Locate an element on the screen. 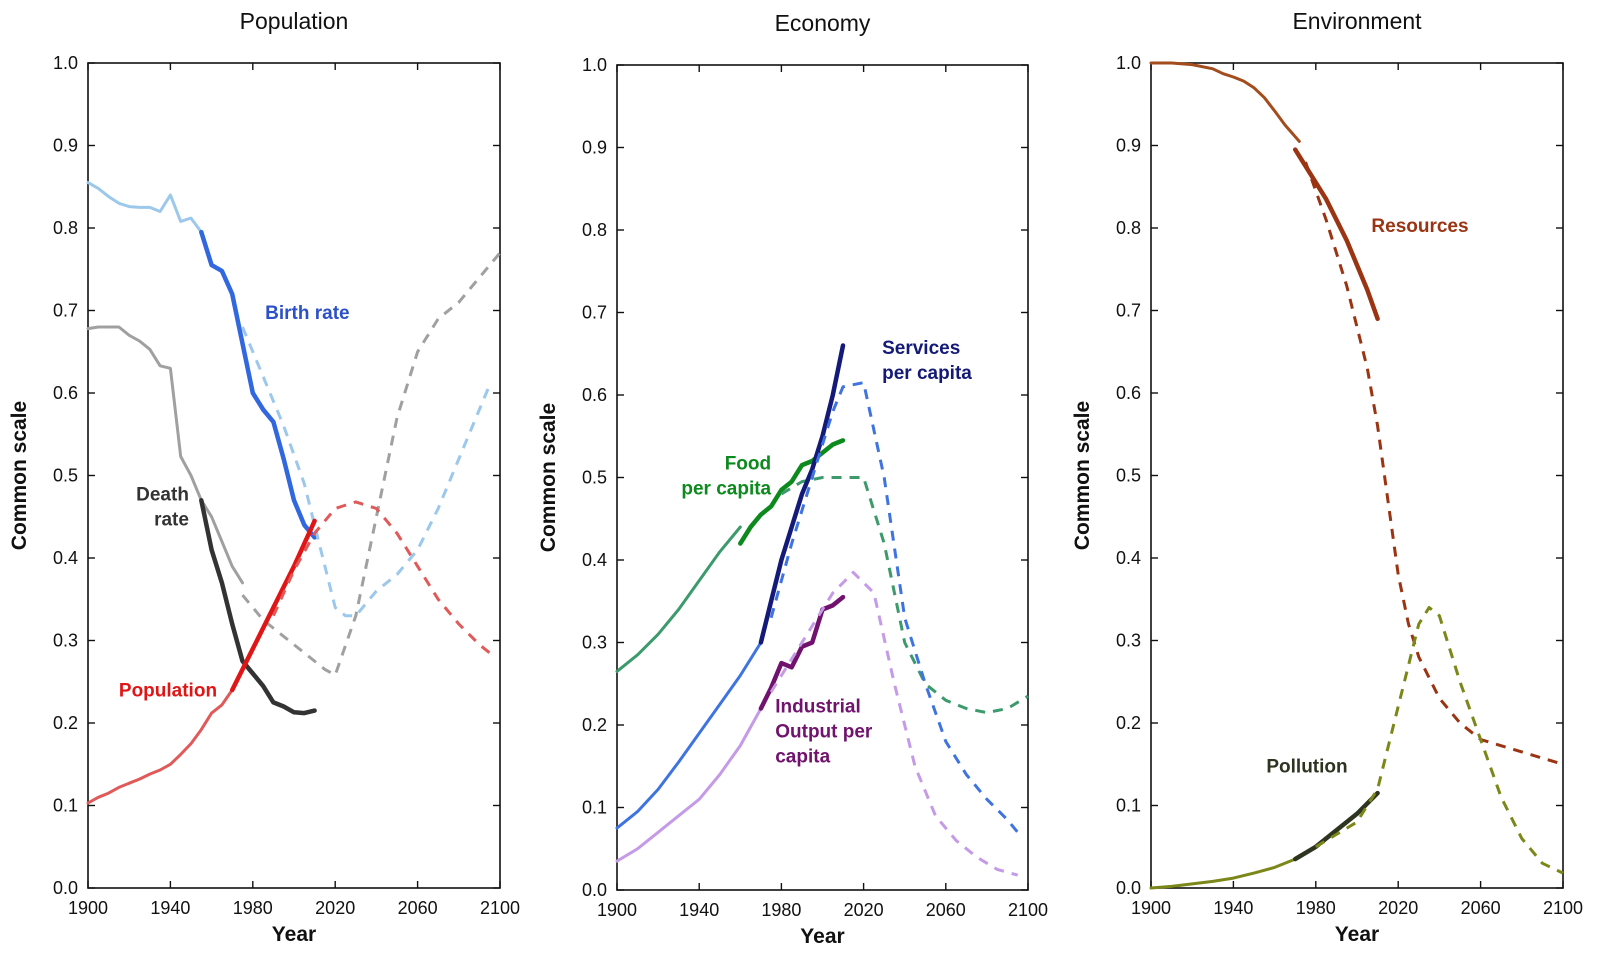 The height and width of the screenshot is (961, 1600). chart-3-series-resources-observed is located at coordinates (1336, 234).